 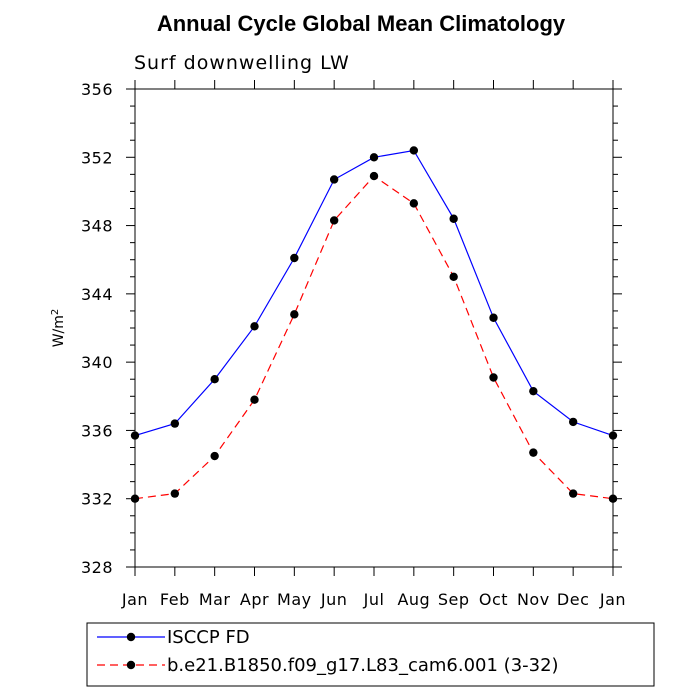 What do you see at coordinates (242, 63) in the screenshot?
I see `chart-subtitle: Surf downwelling LW` at bounding box center [242, 63].